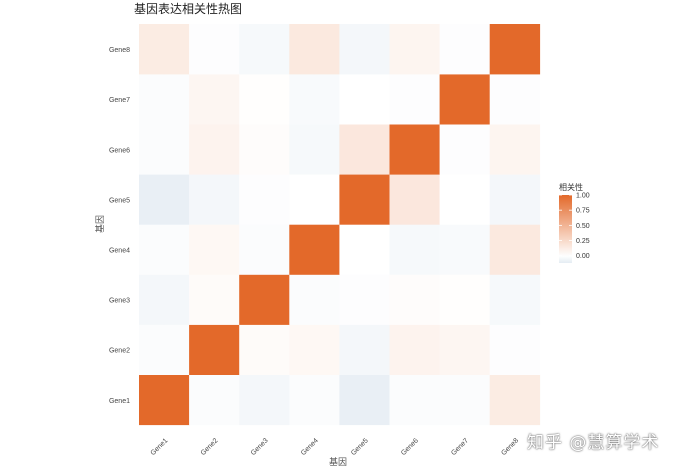 The width and height of the screenshot is (693, 471). I want to click on x-tick-label: Gene2, so click(210, 447).